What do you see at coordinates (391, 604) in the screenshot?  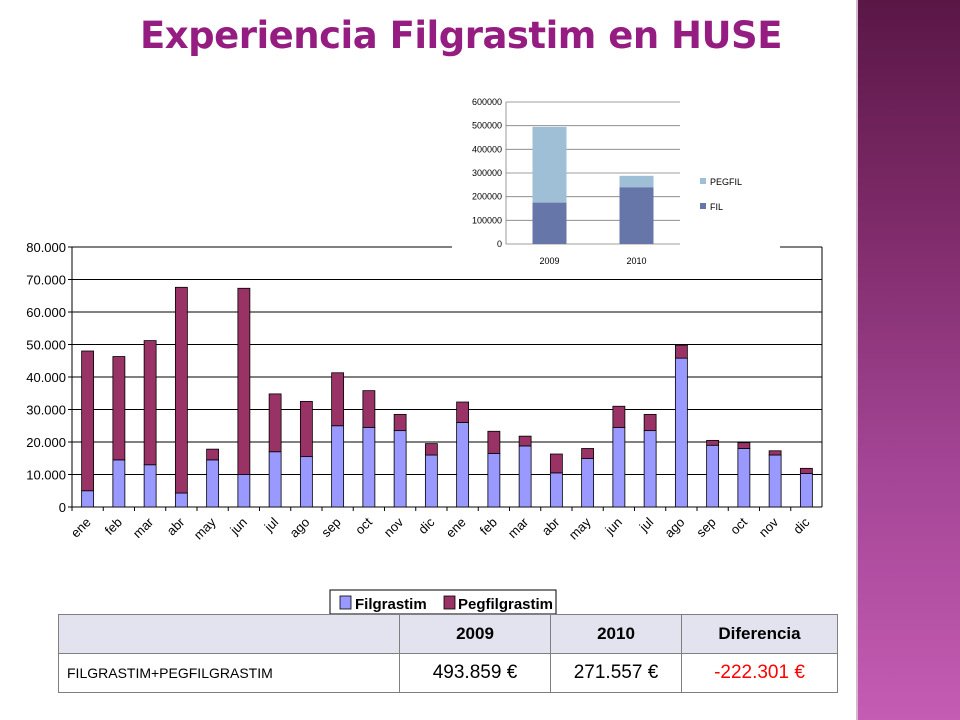 I see `legend-label-filgrastim: Filgrastim` at bounding box center [391, 604].